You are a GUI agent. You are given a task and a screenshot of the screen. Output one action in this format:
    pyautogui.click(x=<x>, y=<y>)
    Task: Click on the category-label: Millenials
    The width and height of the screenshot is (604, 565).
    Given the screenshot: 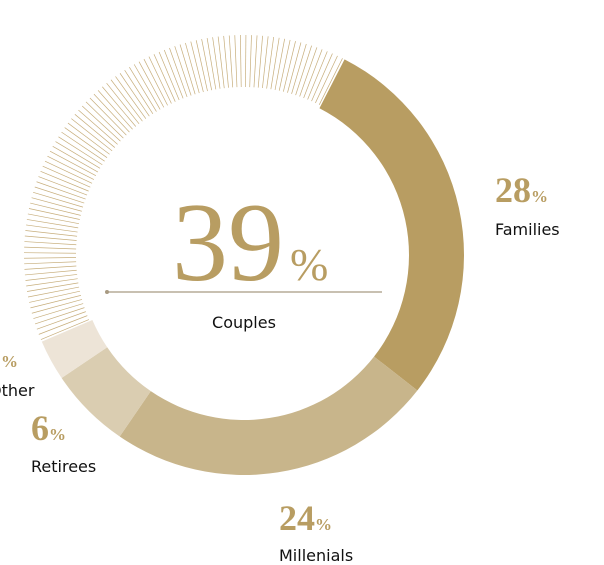 What is the action you would take?
    pyautogui.click(x=316, y=555)
    